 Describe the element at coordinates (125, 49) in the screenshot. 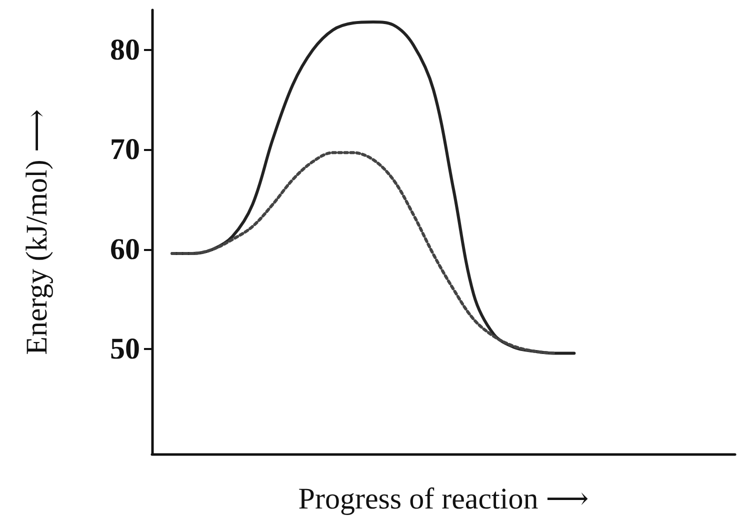

I see `y-tick-label: 80` at that location.